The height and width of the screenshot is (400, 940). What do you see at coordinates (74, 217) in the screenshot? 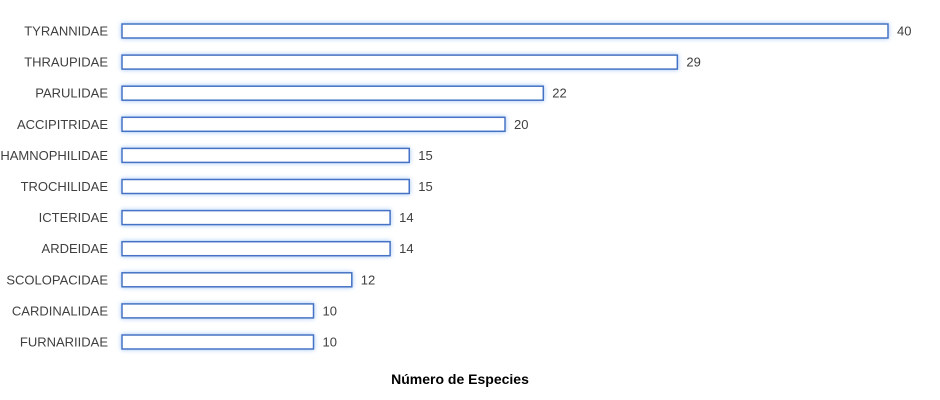
I see `category-label-icteridae: ICTERIDAE` at bounding box center [74, 217].